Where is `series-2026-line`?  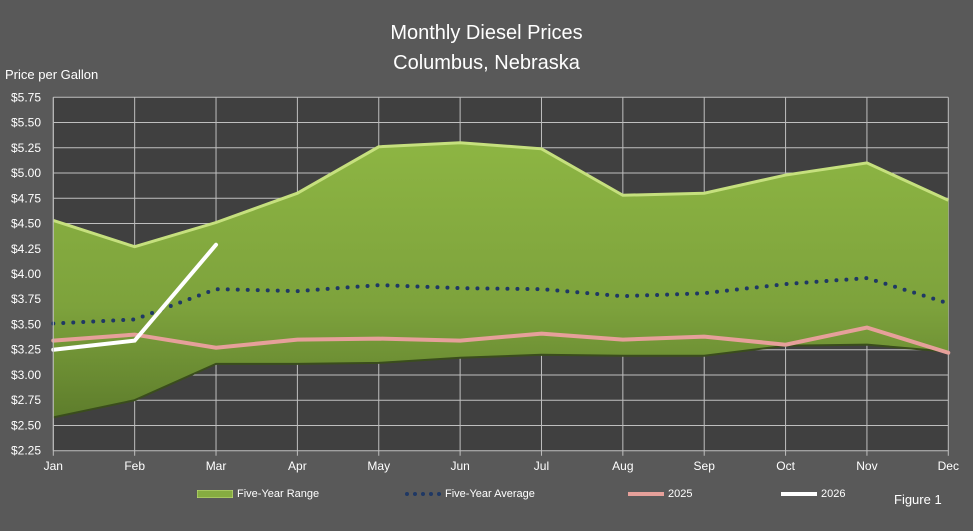
series-2026-line is located at coordinates (135, 297).